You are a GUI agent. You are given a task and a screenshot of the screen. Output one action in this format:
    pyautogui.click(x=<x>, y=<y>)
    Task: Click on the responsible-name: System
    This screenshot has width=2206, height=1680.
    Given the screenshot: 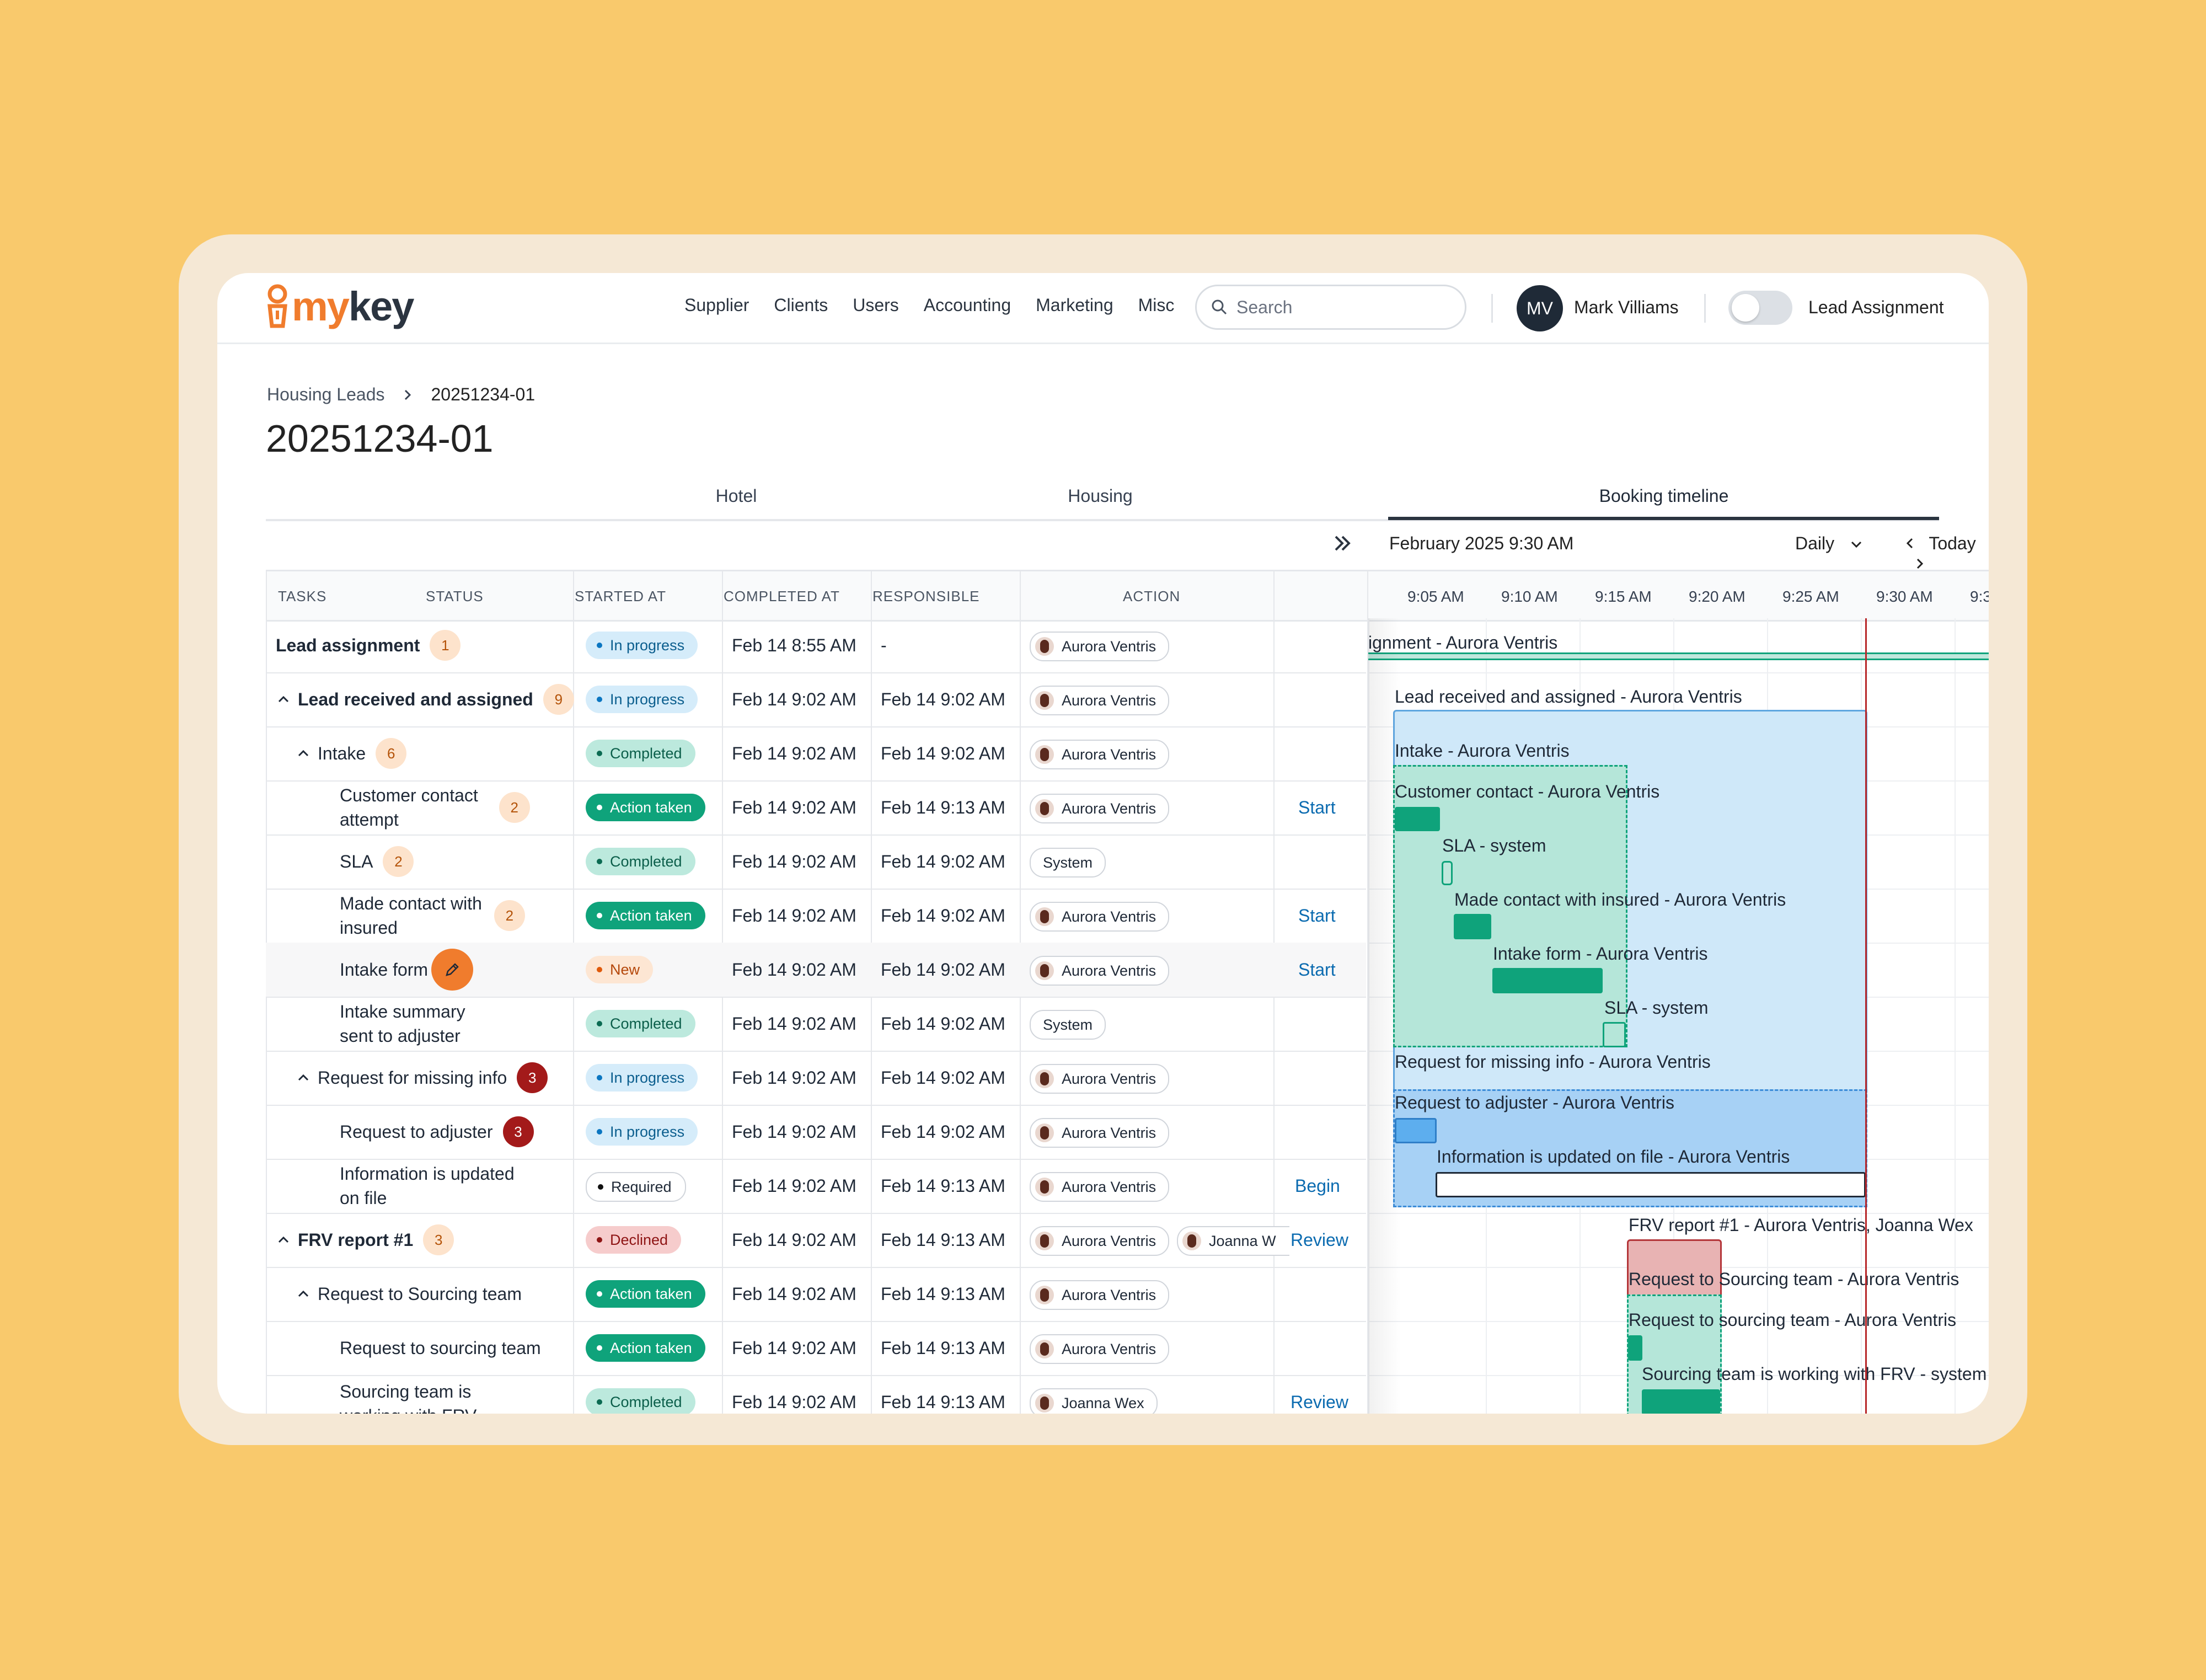 What is the action you would take?
    pyautogui.click(x=1068, y=1024)
    